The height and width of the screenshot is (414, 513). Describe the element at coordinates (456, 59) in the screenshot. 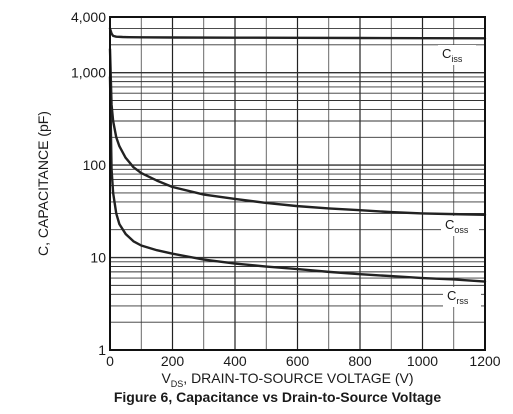

I see `series-label-subscript: iss` at that location.